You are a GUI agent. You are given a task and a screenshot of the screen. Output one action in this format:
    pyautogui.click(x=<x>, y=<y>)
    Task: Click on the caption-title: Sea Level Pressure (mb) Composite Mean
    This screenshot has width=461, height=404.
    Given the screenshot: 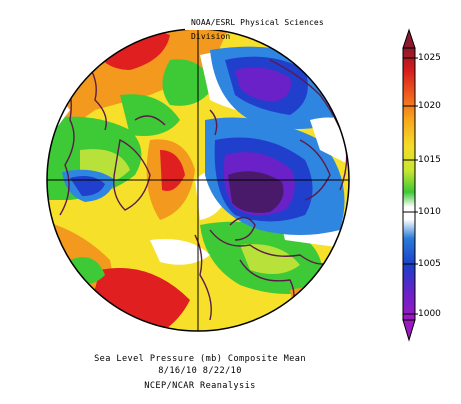 What is the action you would take?
    pyautogui.click(x=200, y=359)
    